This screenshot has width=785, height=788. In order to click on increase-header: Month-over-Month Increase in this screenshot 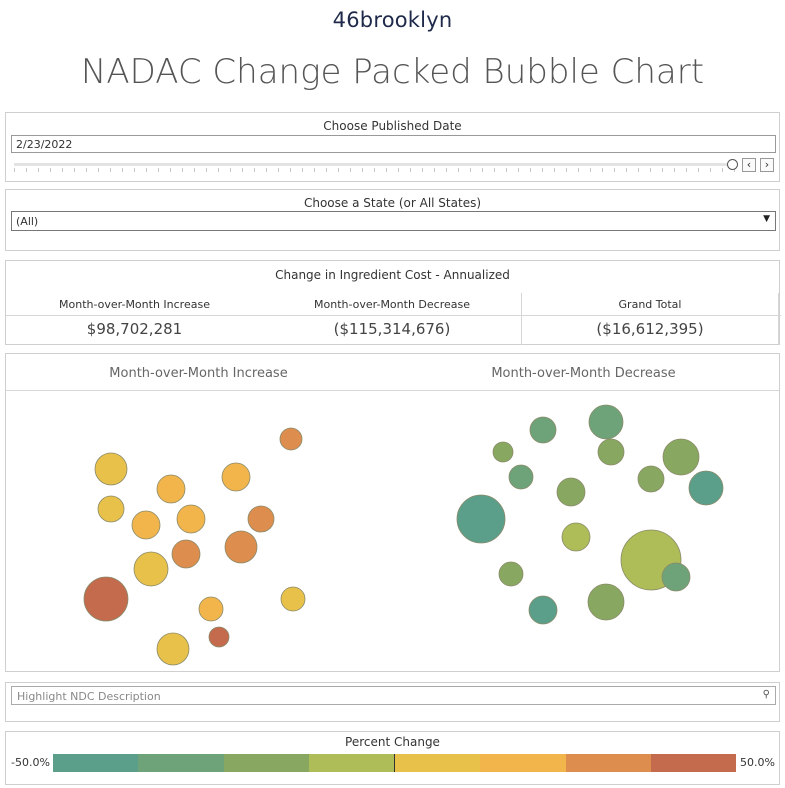, I will do `click(134, 304)`.